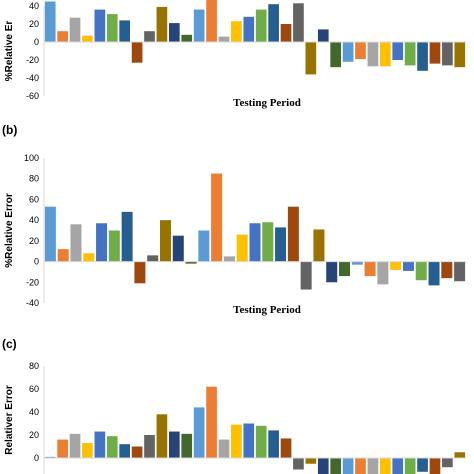  I want to click on y-axis-label: Relativer Error, so click(9, 420).